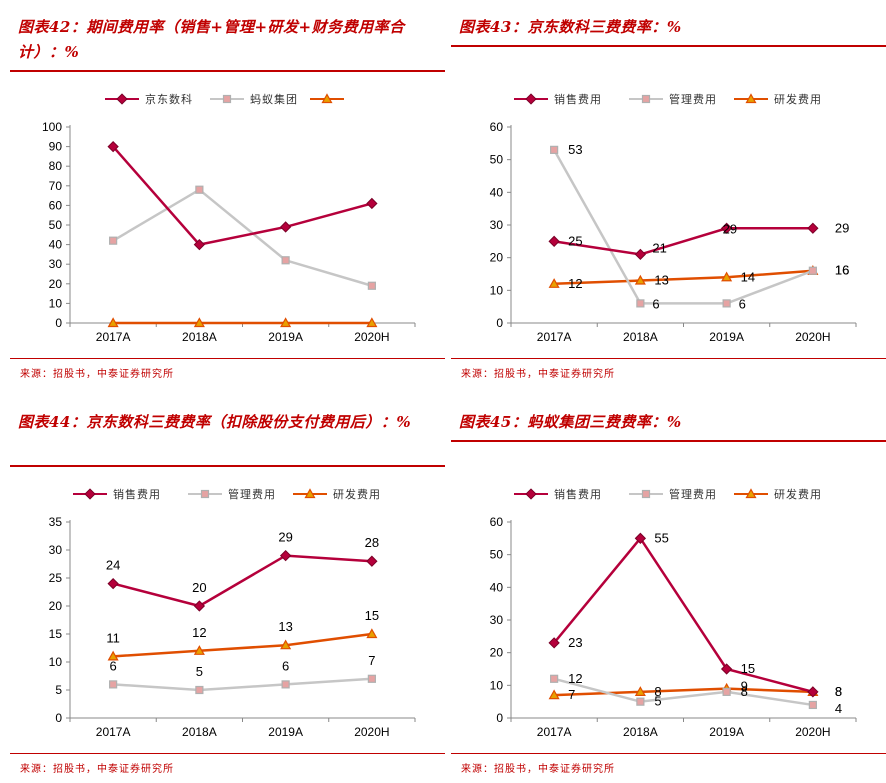  Describe the element at coordinates (56, 205) in the screenshot. I see `y-tick-label: 60` at that location.